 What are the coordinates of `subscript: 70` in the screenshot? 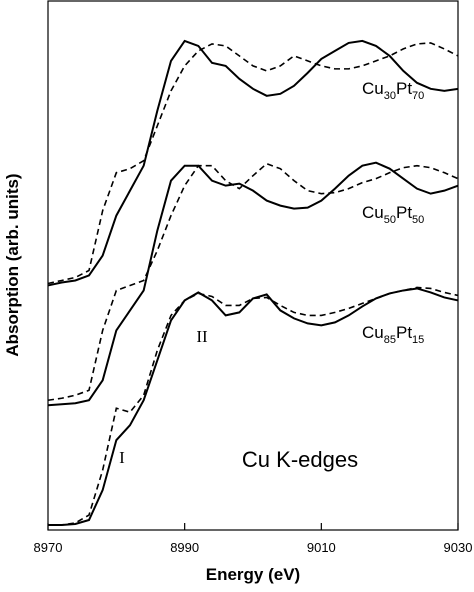 It's located at (418, 96).